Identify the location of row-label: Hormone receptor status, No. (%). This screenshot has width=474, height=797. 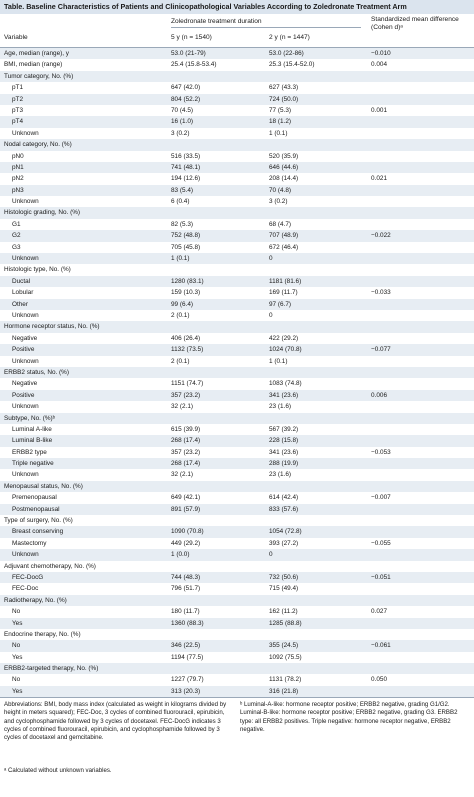
(52, 327).